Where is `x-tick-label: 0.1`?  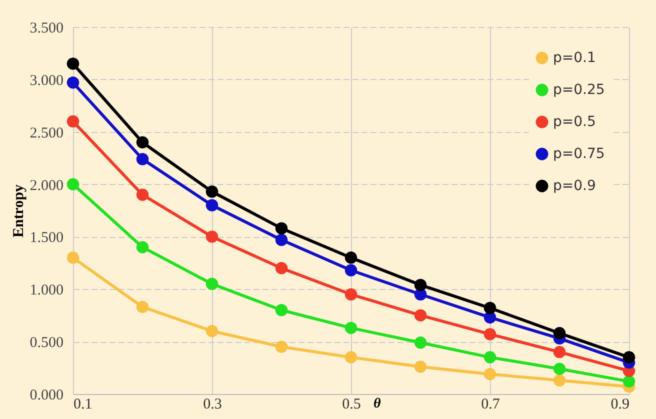 x-tick-label: 0.1 is located at coordinates (83, 404).